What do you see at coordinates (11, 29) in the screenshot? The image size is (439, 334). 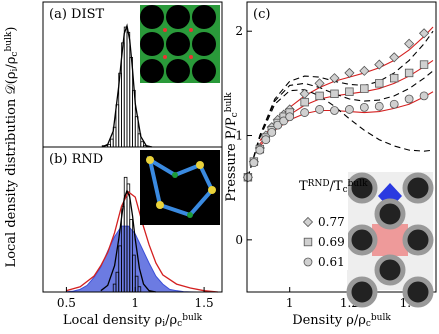 I see `label-part: )` at bounding box center [11, 29].